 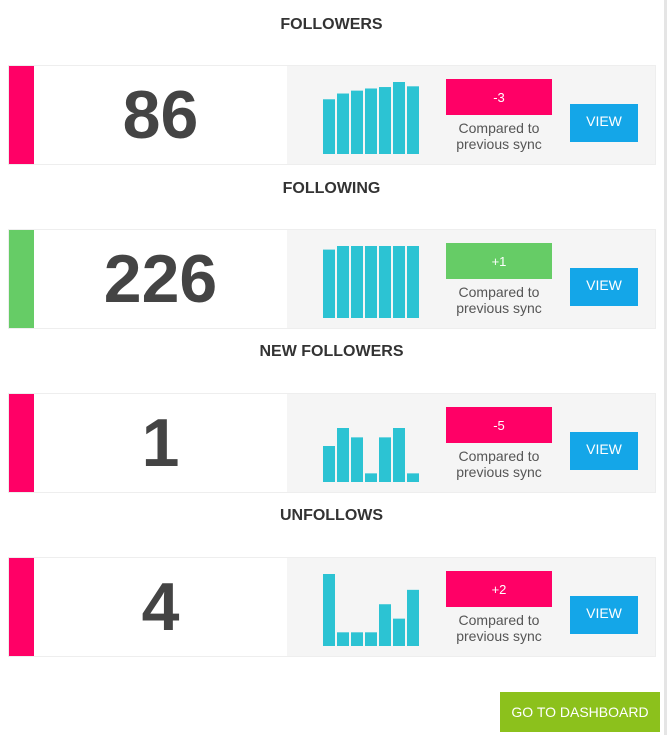 I want to click on view-followers-button: VIEW, so click(x=604, y=123).